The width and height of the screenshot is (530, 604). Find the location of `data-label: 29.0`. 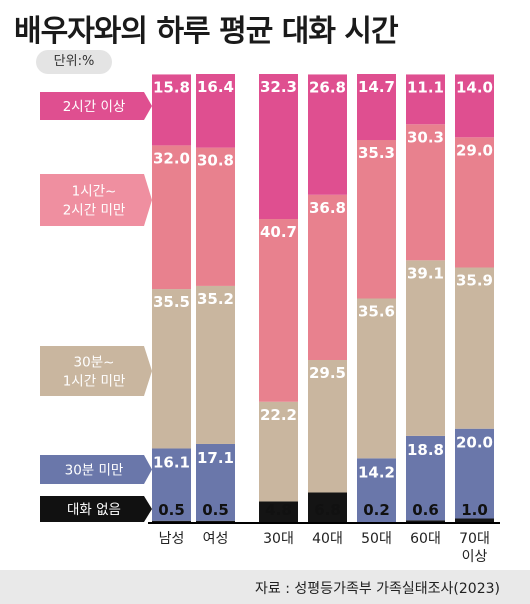

data-label: 29.0 is located at coordinates (474, 150).